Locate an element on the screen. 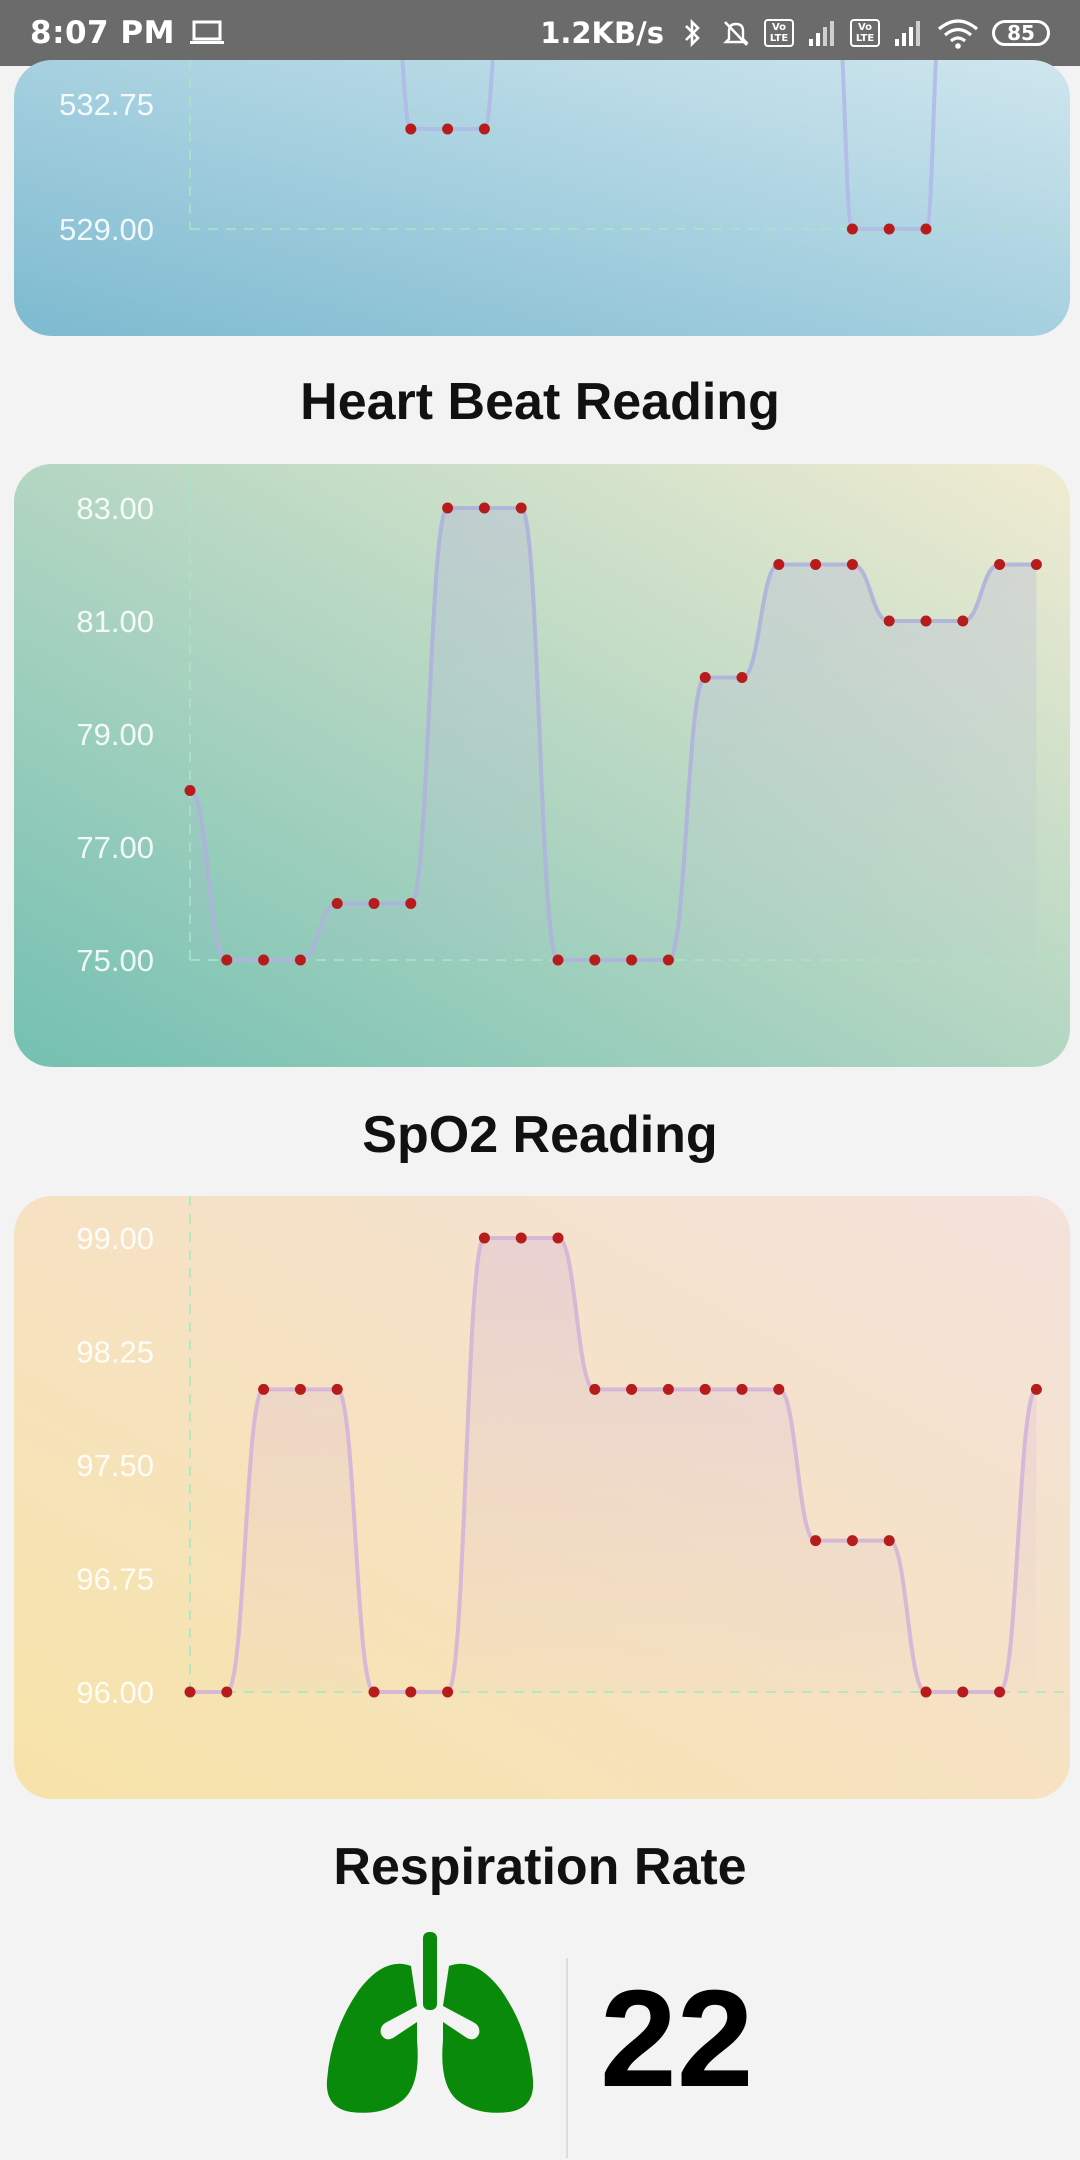 This screenshot has height=2160, width=1080. bluetooth-icon is located at coordinates (692, 33).